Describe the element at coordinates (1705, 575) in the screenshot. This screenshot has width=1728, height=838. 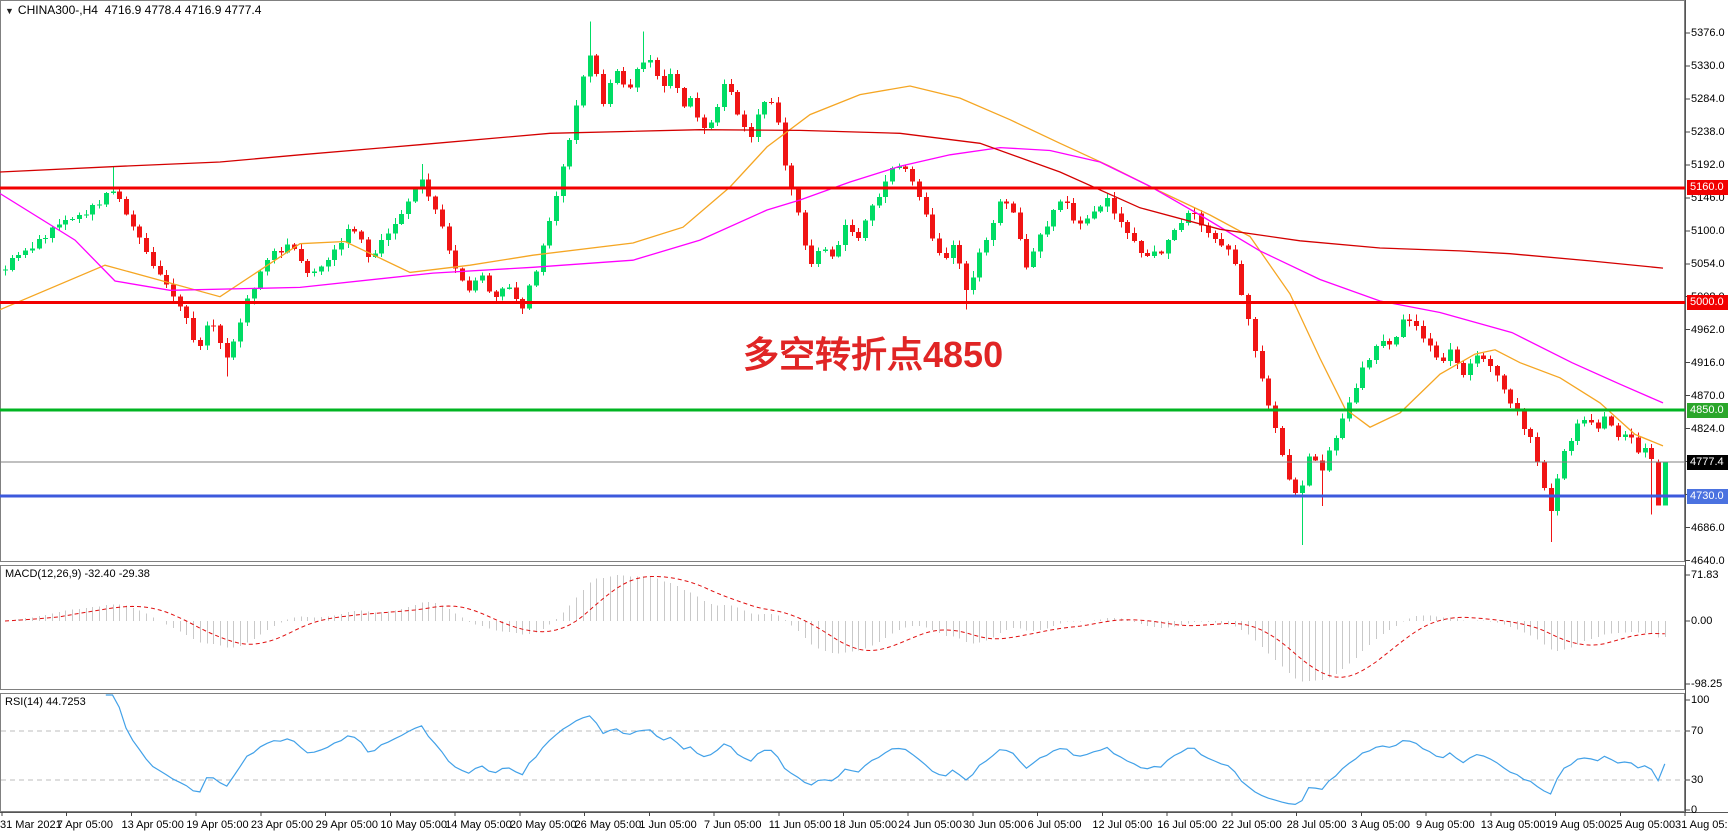
I see `macd-axis-label: 71.83` at that location.